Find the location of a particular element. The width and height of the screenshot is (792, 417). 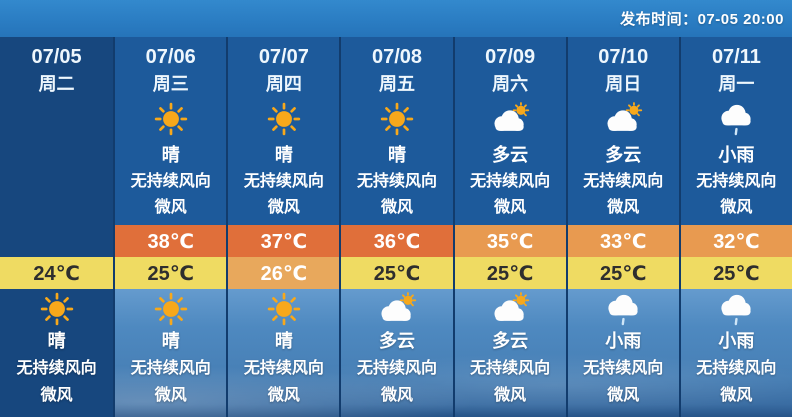

day-cell: 07/09 周六 多云 无持续风向 微风 is located at coordinates (509, 131).